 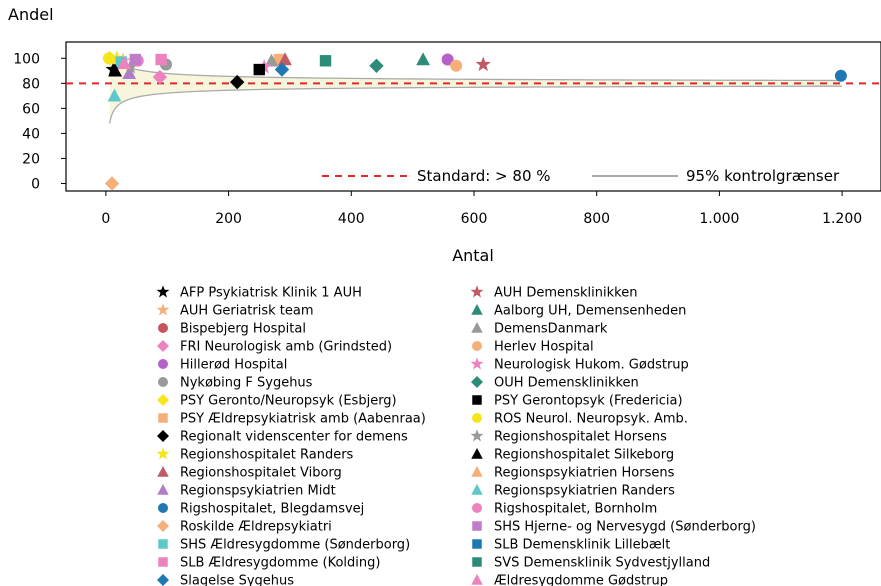 What do you see at coordinates (602, 563) in the screenshot?
I see `legend-label: SVS Demensklinik Sydvestjylland` at bounding box center [602, 563].